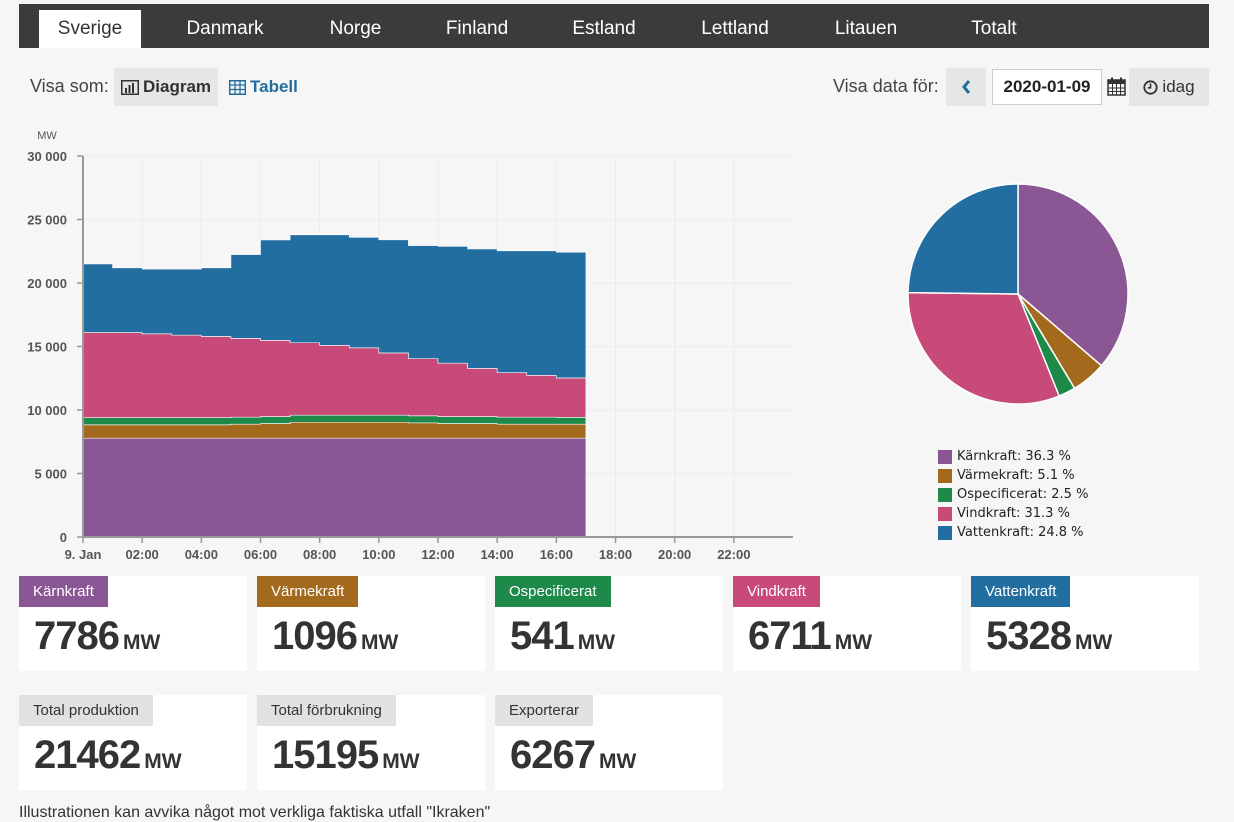 Image resolution: width=1234 pixels, height=822 pixels. I want to click on card-value: 6267 MW, so click(573, 755).